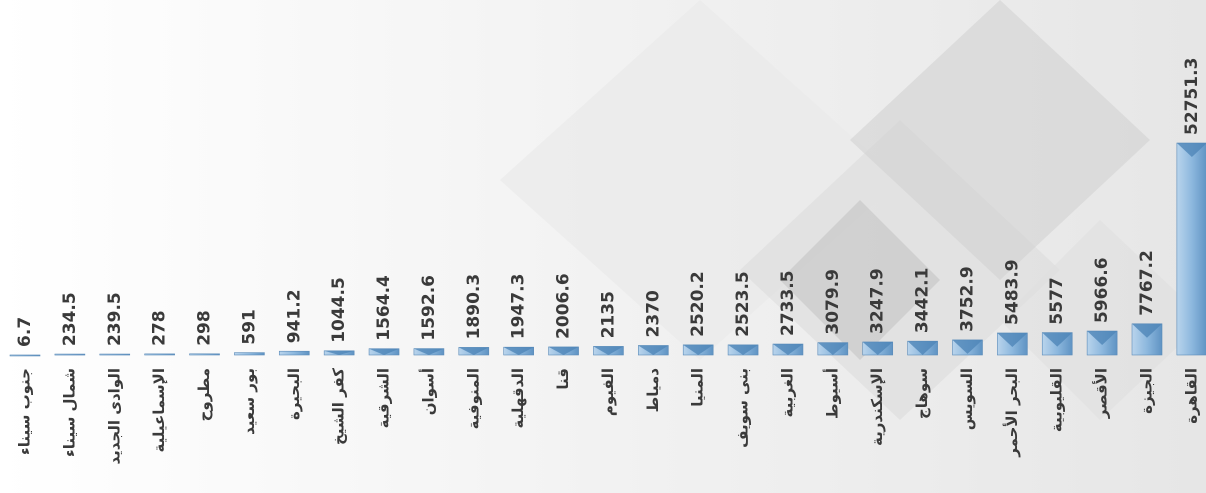 This screenshot has width=1206, height=493. I want to click on x-tick-label: بنى سويف, so click(743, 408).